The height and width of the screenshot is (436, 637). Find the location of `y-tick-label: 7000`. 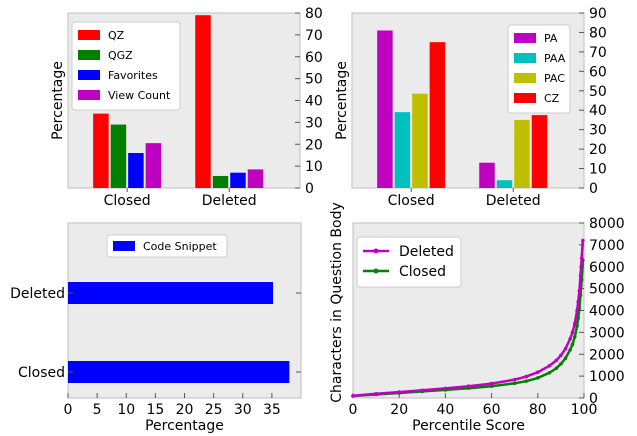

y-tick-label: 7000 is located at coordinates (607, 246).